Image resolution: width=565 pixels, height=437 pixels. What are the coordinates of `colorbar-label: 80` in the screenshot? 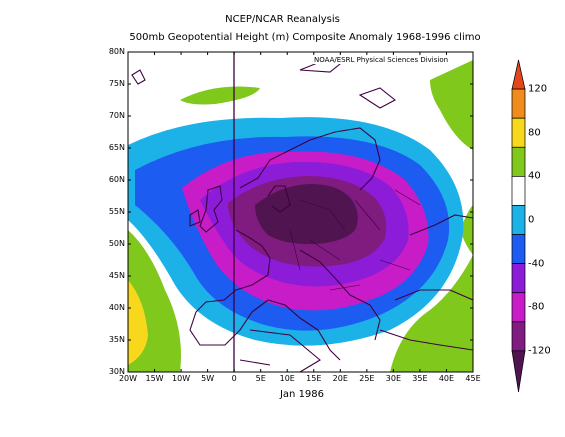 It's located at (534, 133).